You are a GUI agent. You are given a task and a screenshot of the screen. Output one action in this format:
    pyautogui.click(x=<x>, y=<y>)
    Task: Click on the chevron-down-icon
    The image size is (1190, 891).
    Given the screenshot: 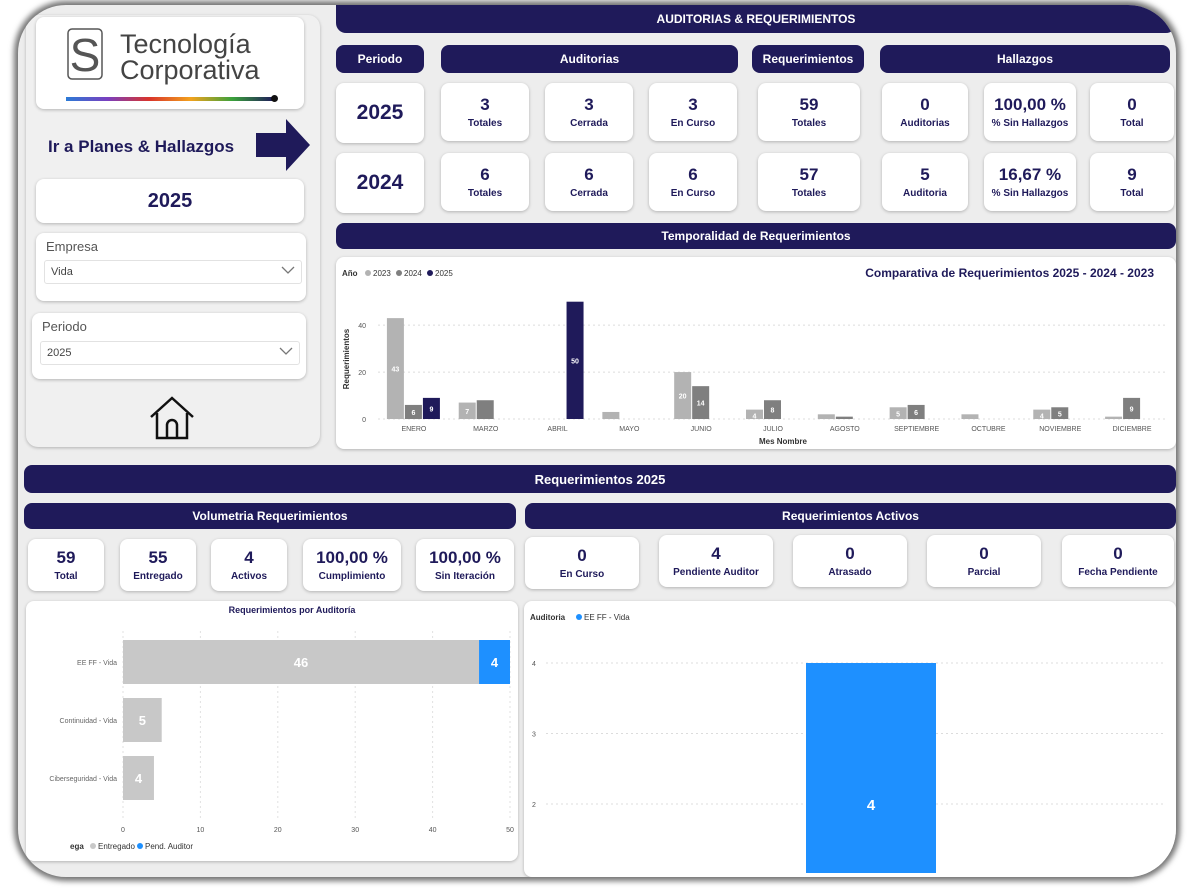 What is the action you would take?
    pyautogui.click(x=288, y=271)
    